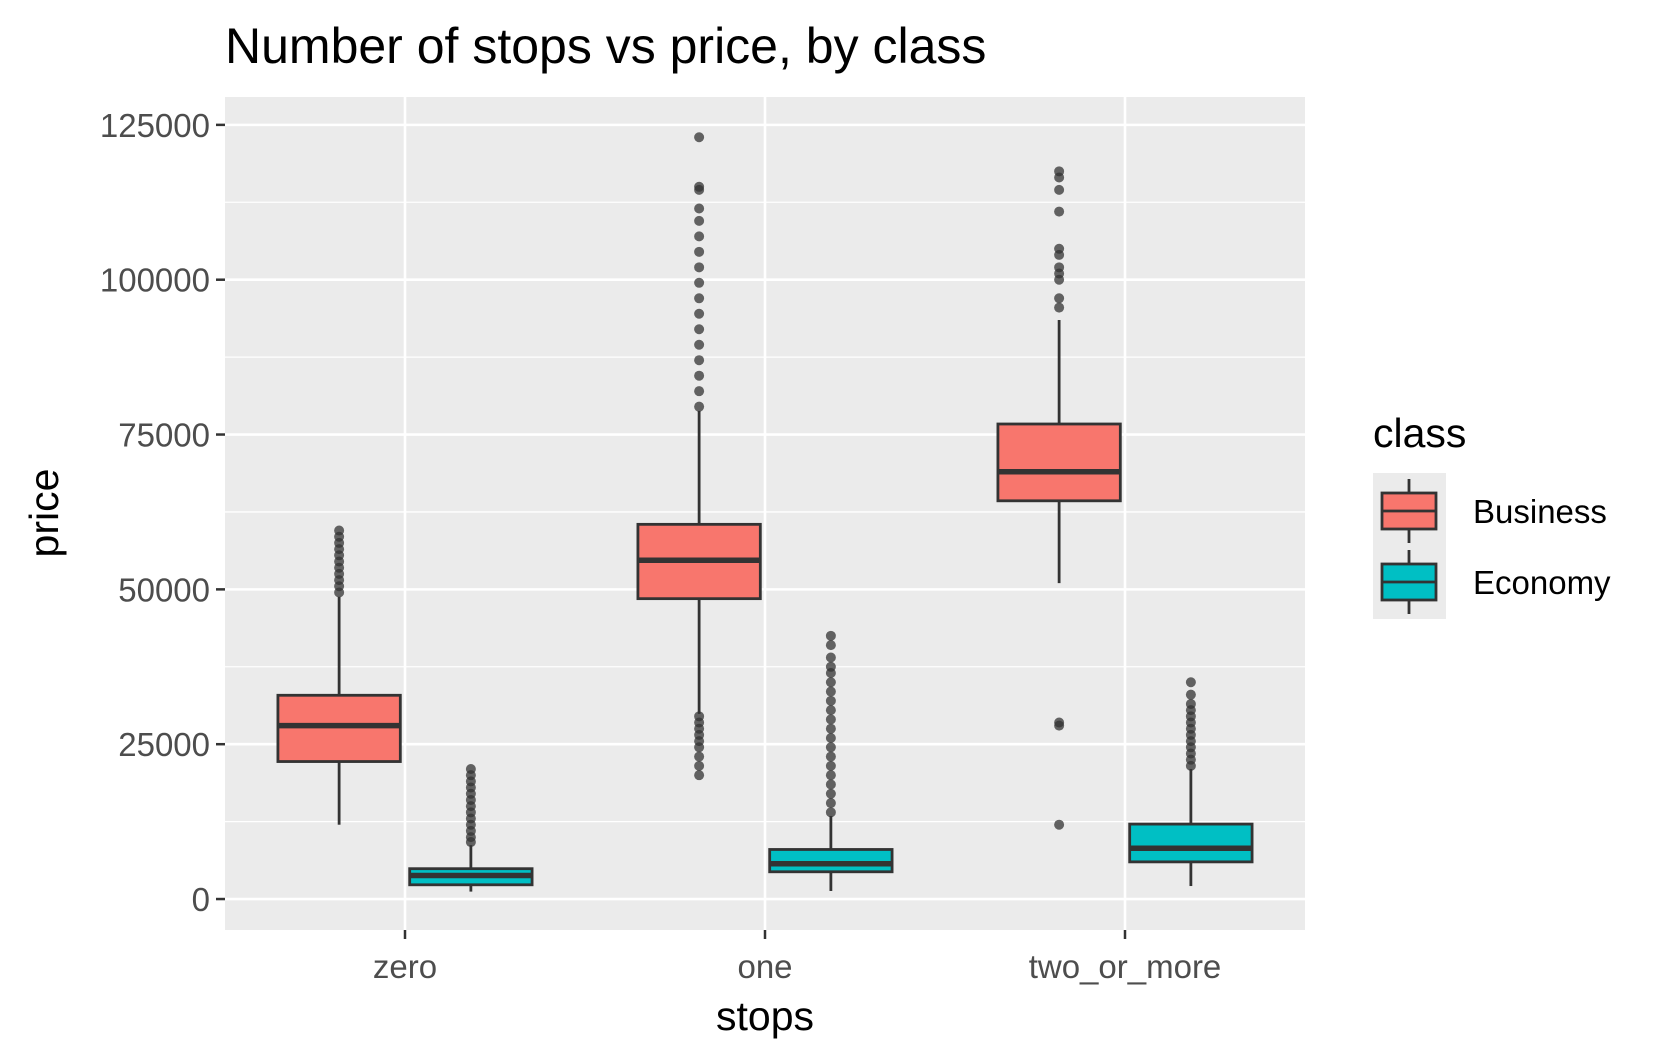  I want to click on x-axis-title: stops, so click(765, 1016).